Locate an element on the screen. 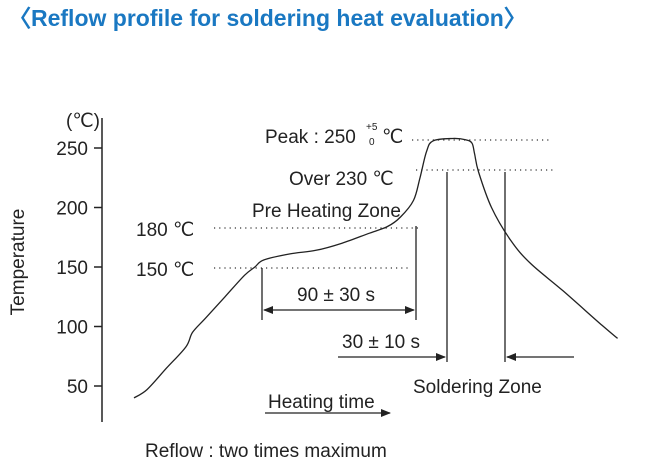  solder-duration-label: 30 ± 10 s is located at coordinates (381, 342).